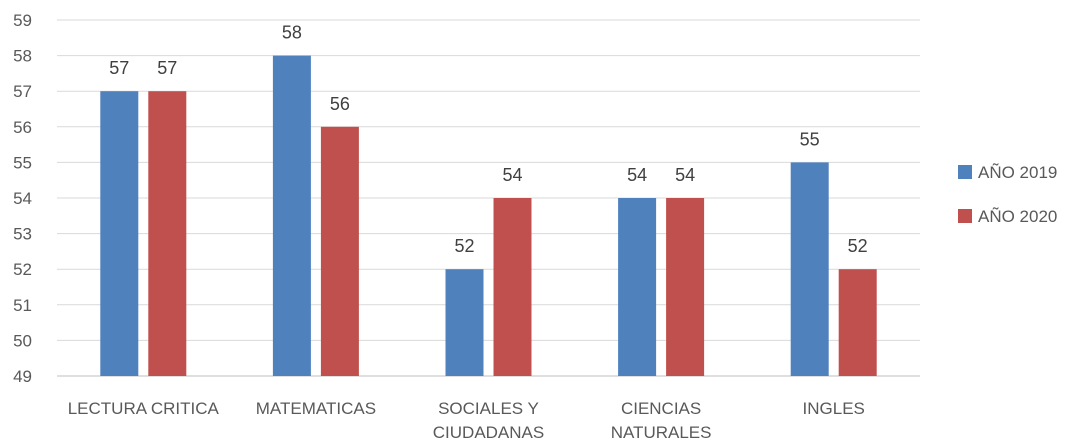  I want to click on data-label: 56, so click(340, 104).